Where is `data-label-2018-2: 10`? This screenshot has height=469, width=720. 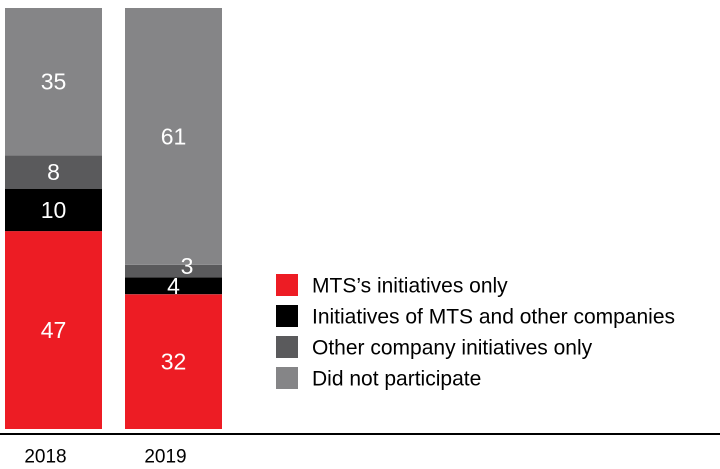
data-label-2018-2: 10 is located at coordinates (54, 210).